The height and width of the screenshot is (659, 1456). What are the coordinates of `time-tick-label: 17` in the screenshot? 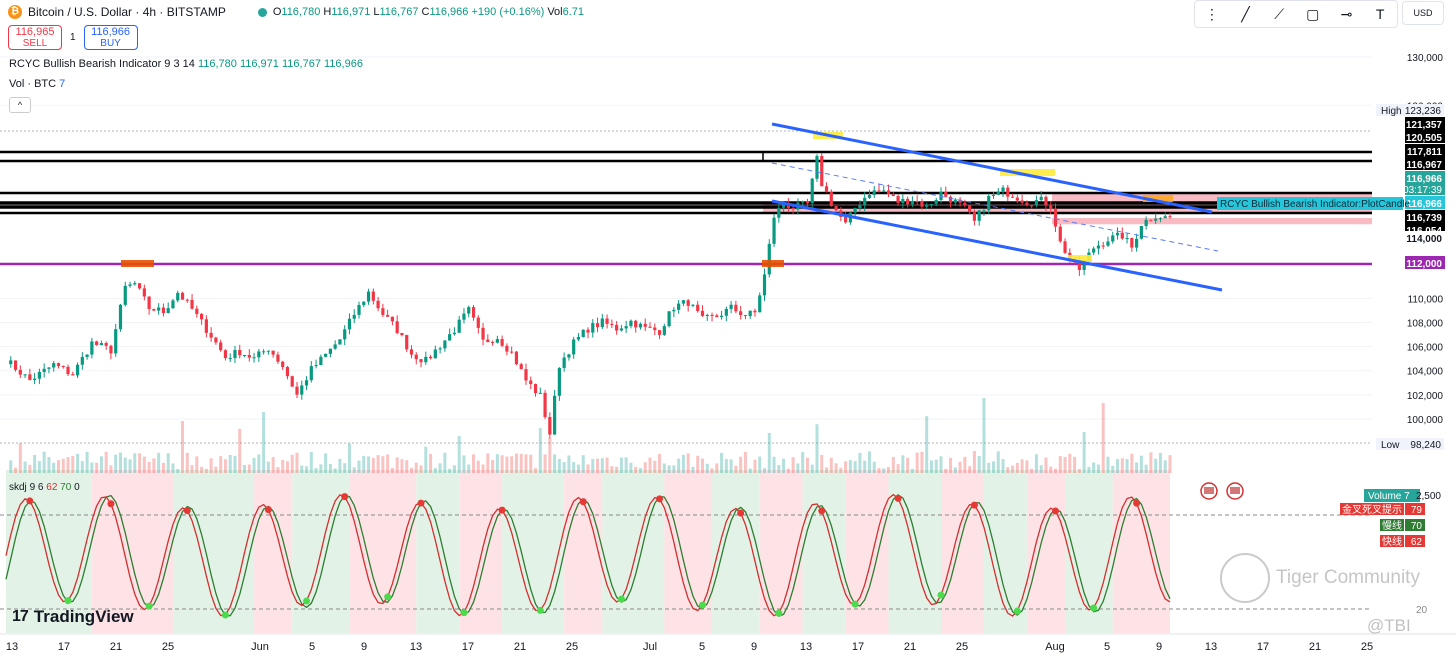 It's located at (468, 647).